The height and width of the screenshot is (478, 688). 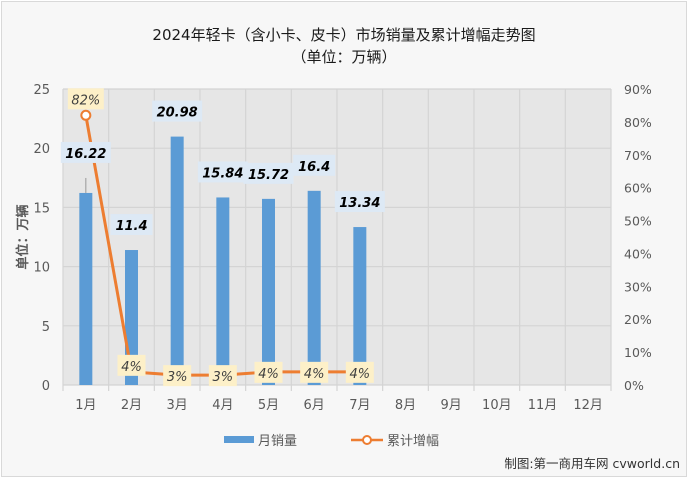 What do you see at coordinates (222, 405) in the screenshot?
I see `x-axis-tick-label: 4月` at bounding box center [222, 405].